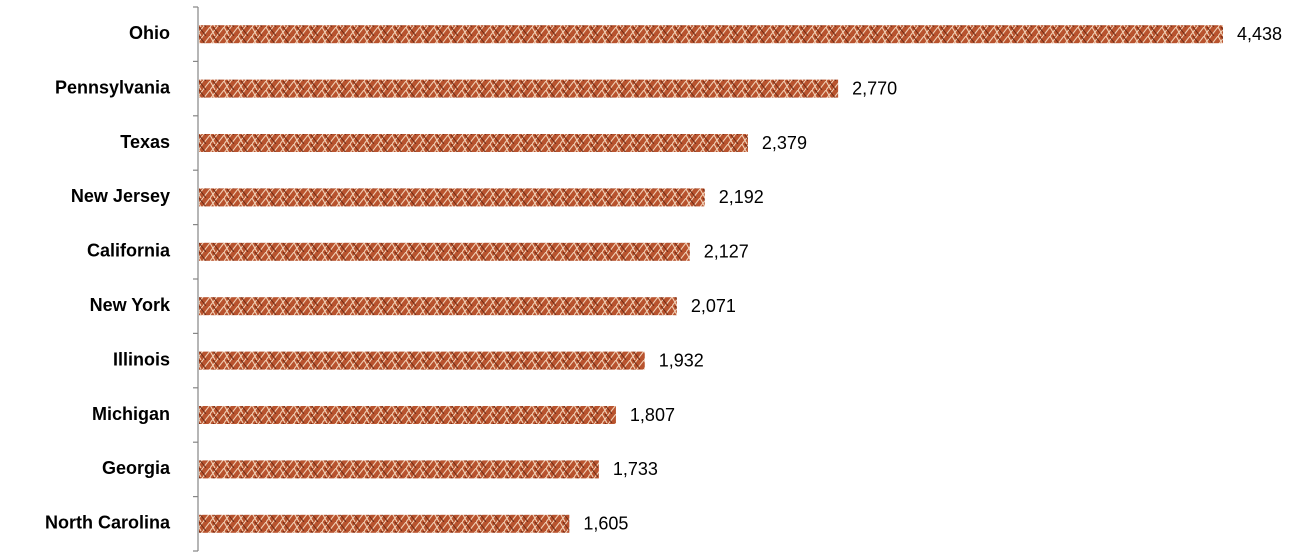 This screenshot has width=1311, height=554. What do you see at coordinates (635, 469) in the screenshot?
I see `value-label: 1,733` at bounding box center [635, 469].